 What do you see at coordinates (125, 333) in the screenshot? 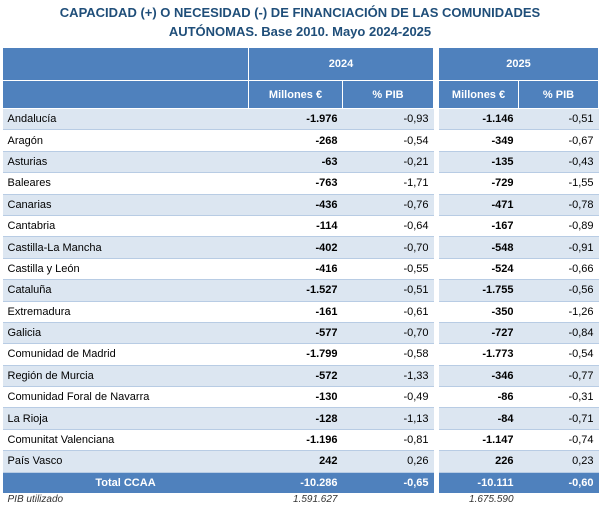
I see `region-name: Galicia` at bounding box center [125, 333].